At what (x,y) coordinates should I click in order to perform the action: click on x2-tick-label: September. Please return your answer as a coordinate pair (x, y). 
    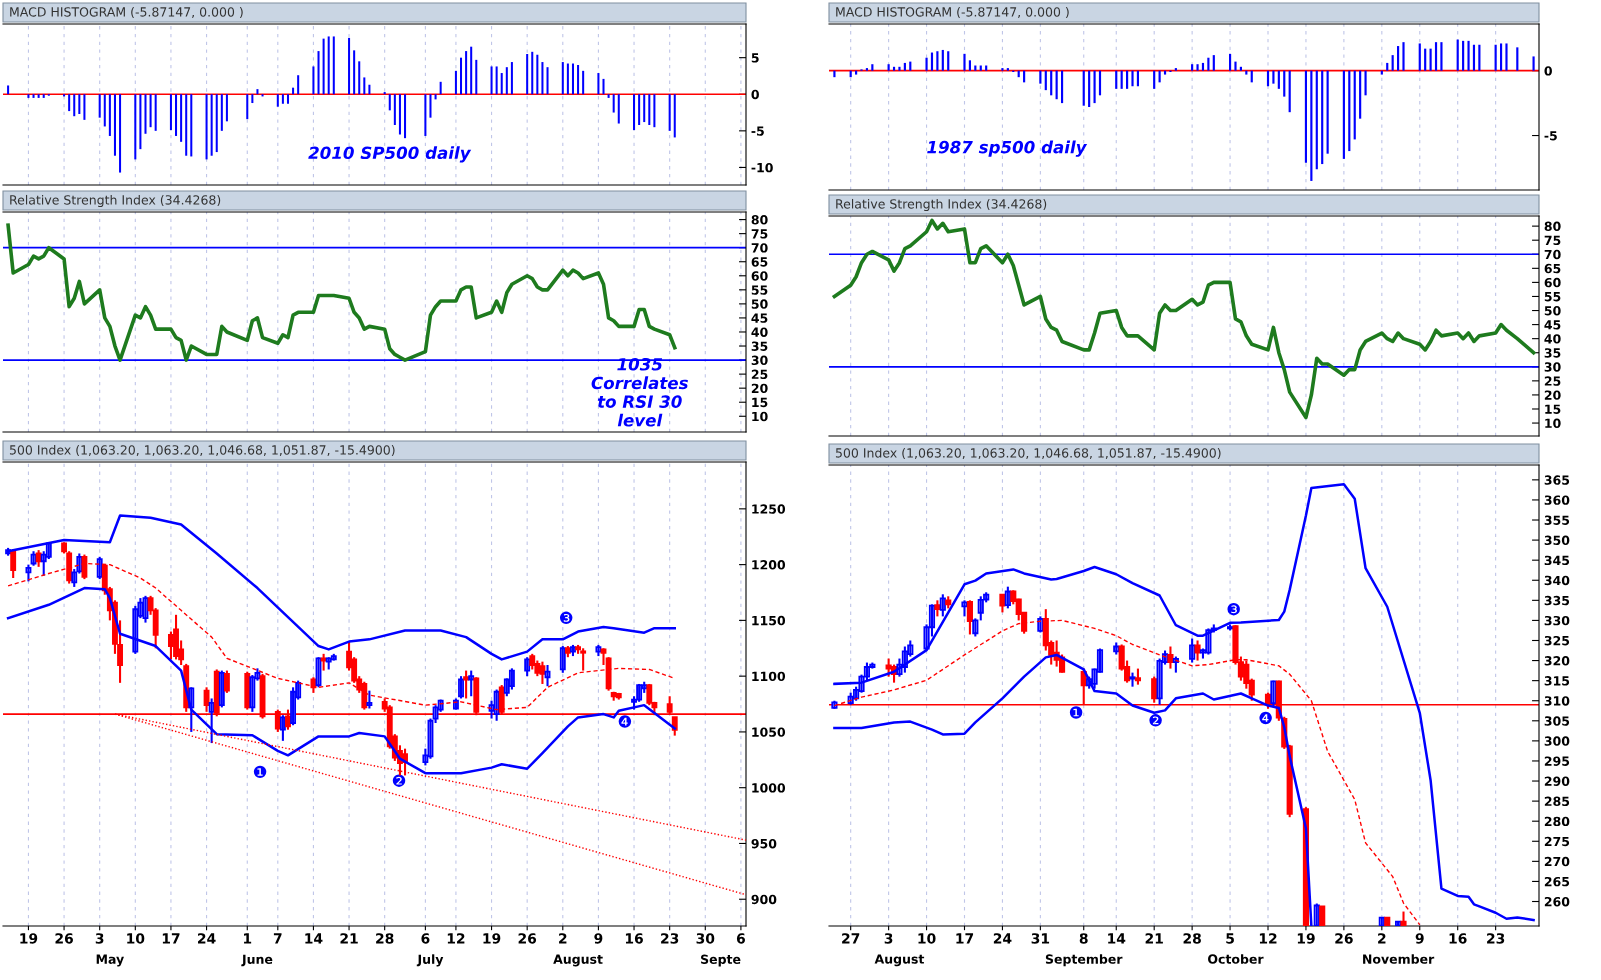
    Looking at the image, I should click on (1084, 960).